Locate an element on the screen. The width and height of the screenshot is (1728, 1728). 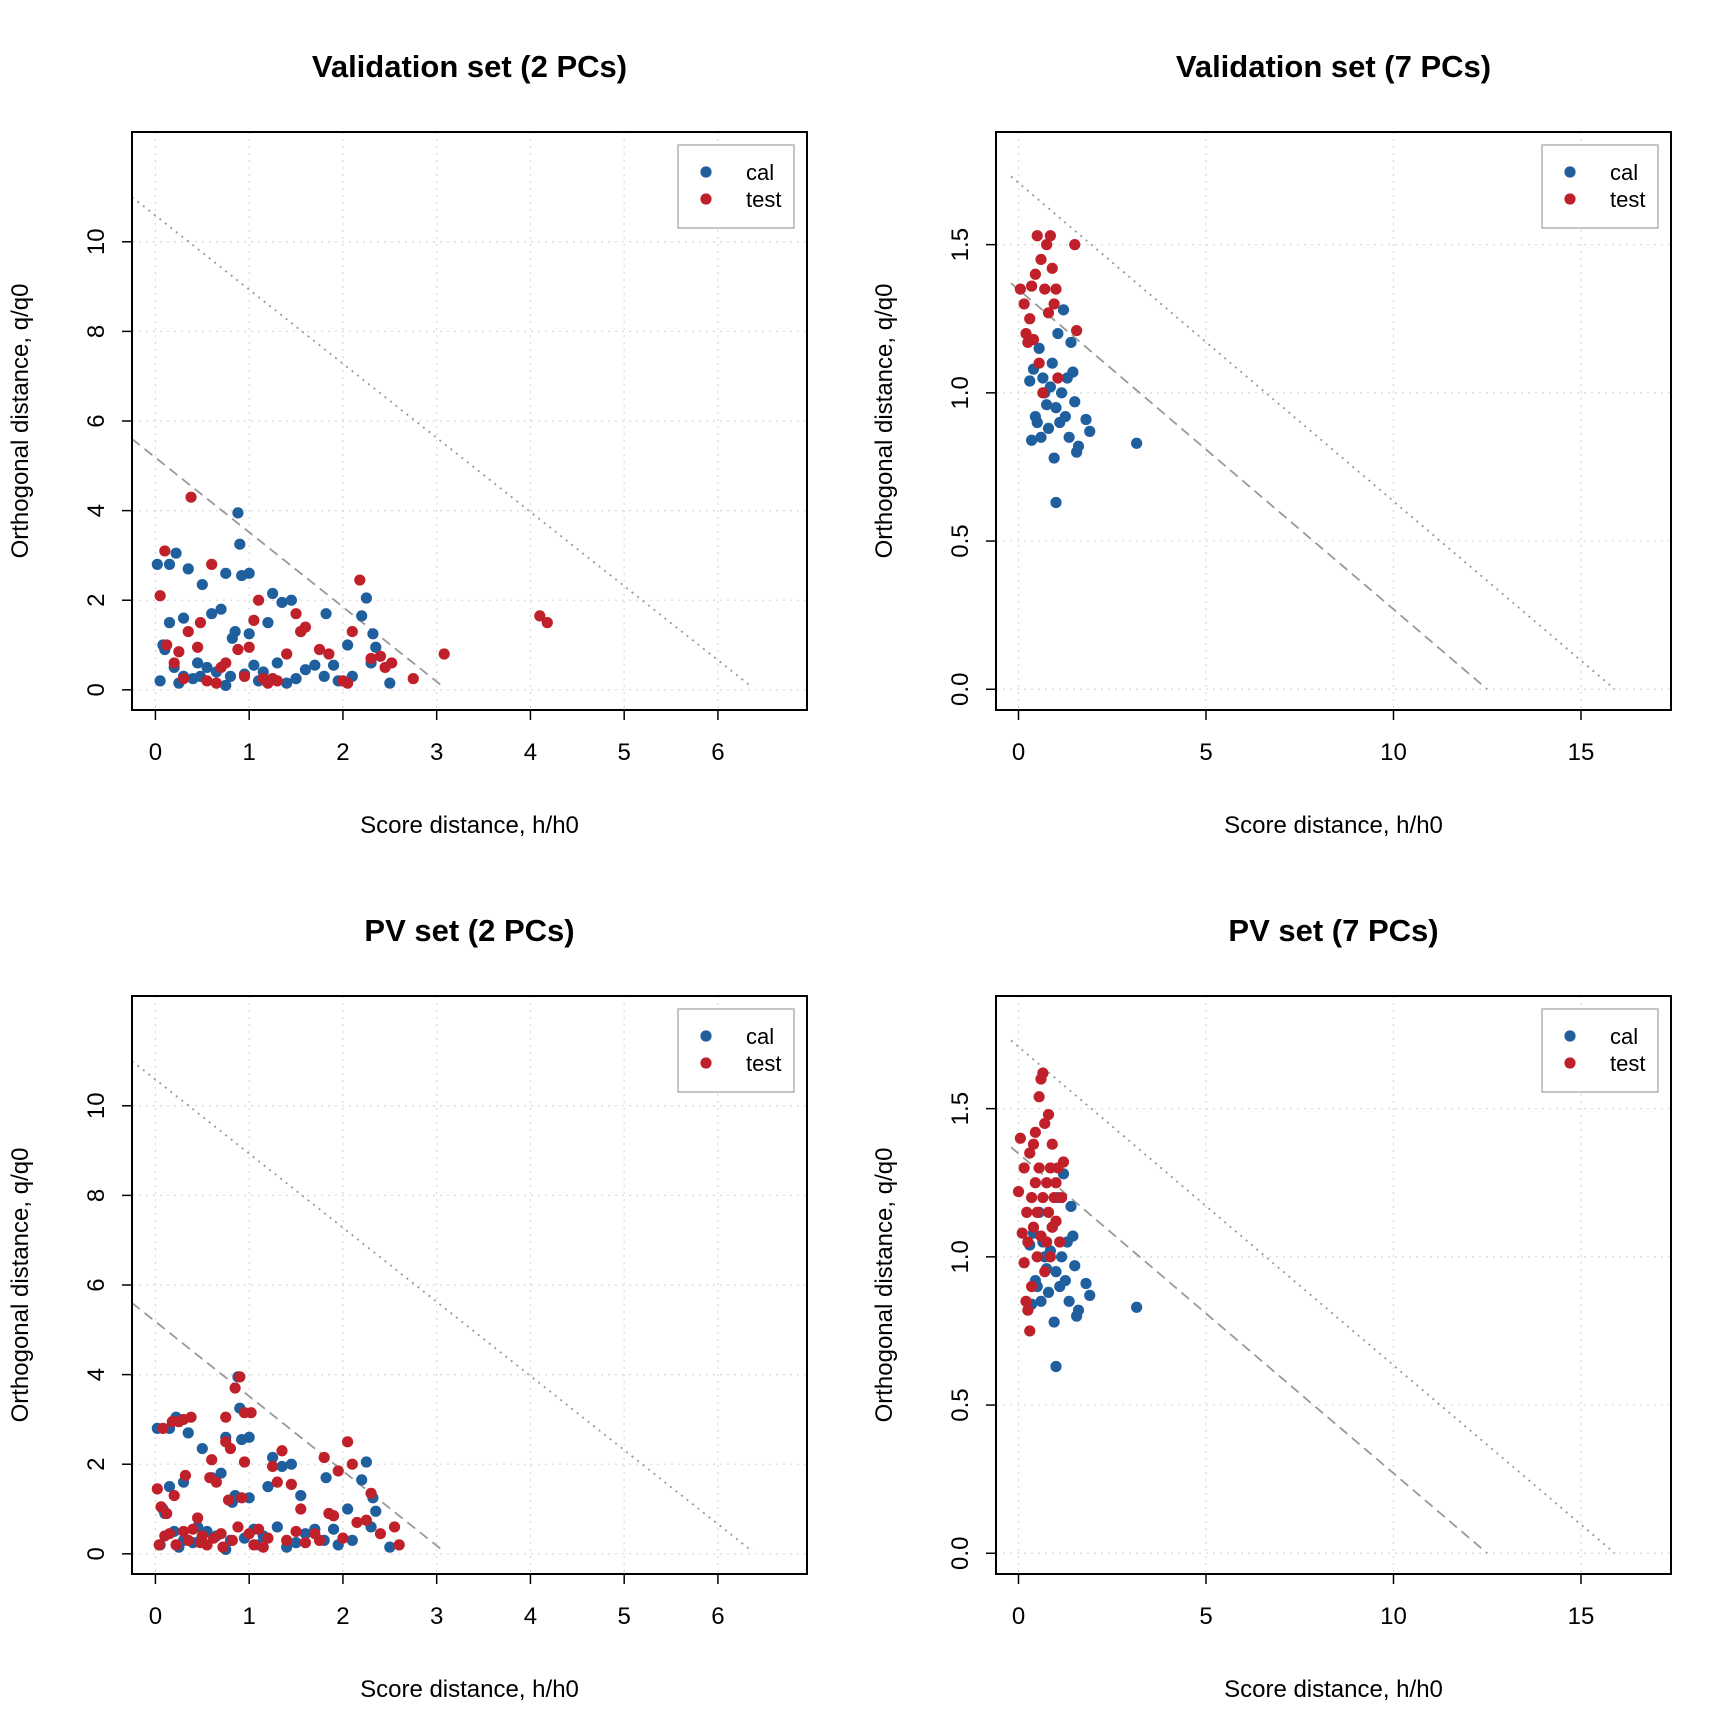
y-tick-label: 10 is located at coordinates (96, 241).